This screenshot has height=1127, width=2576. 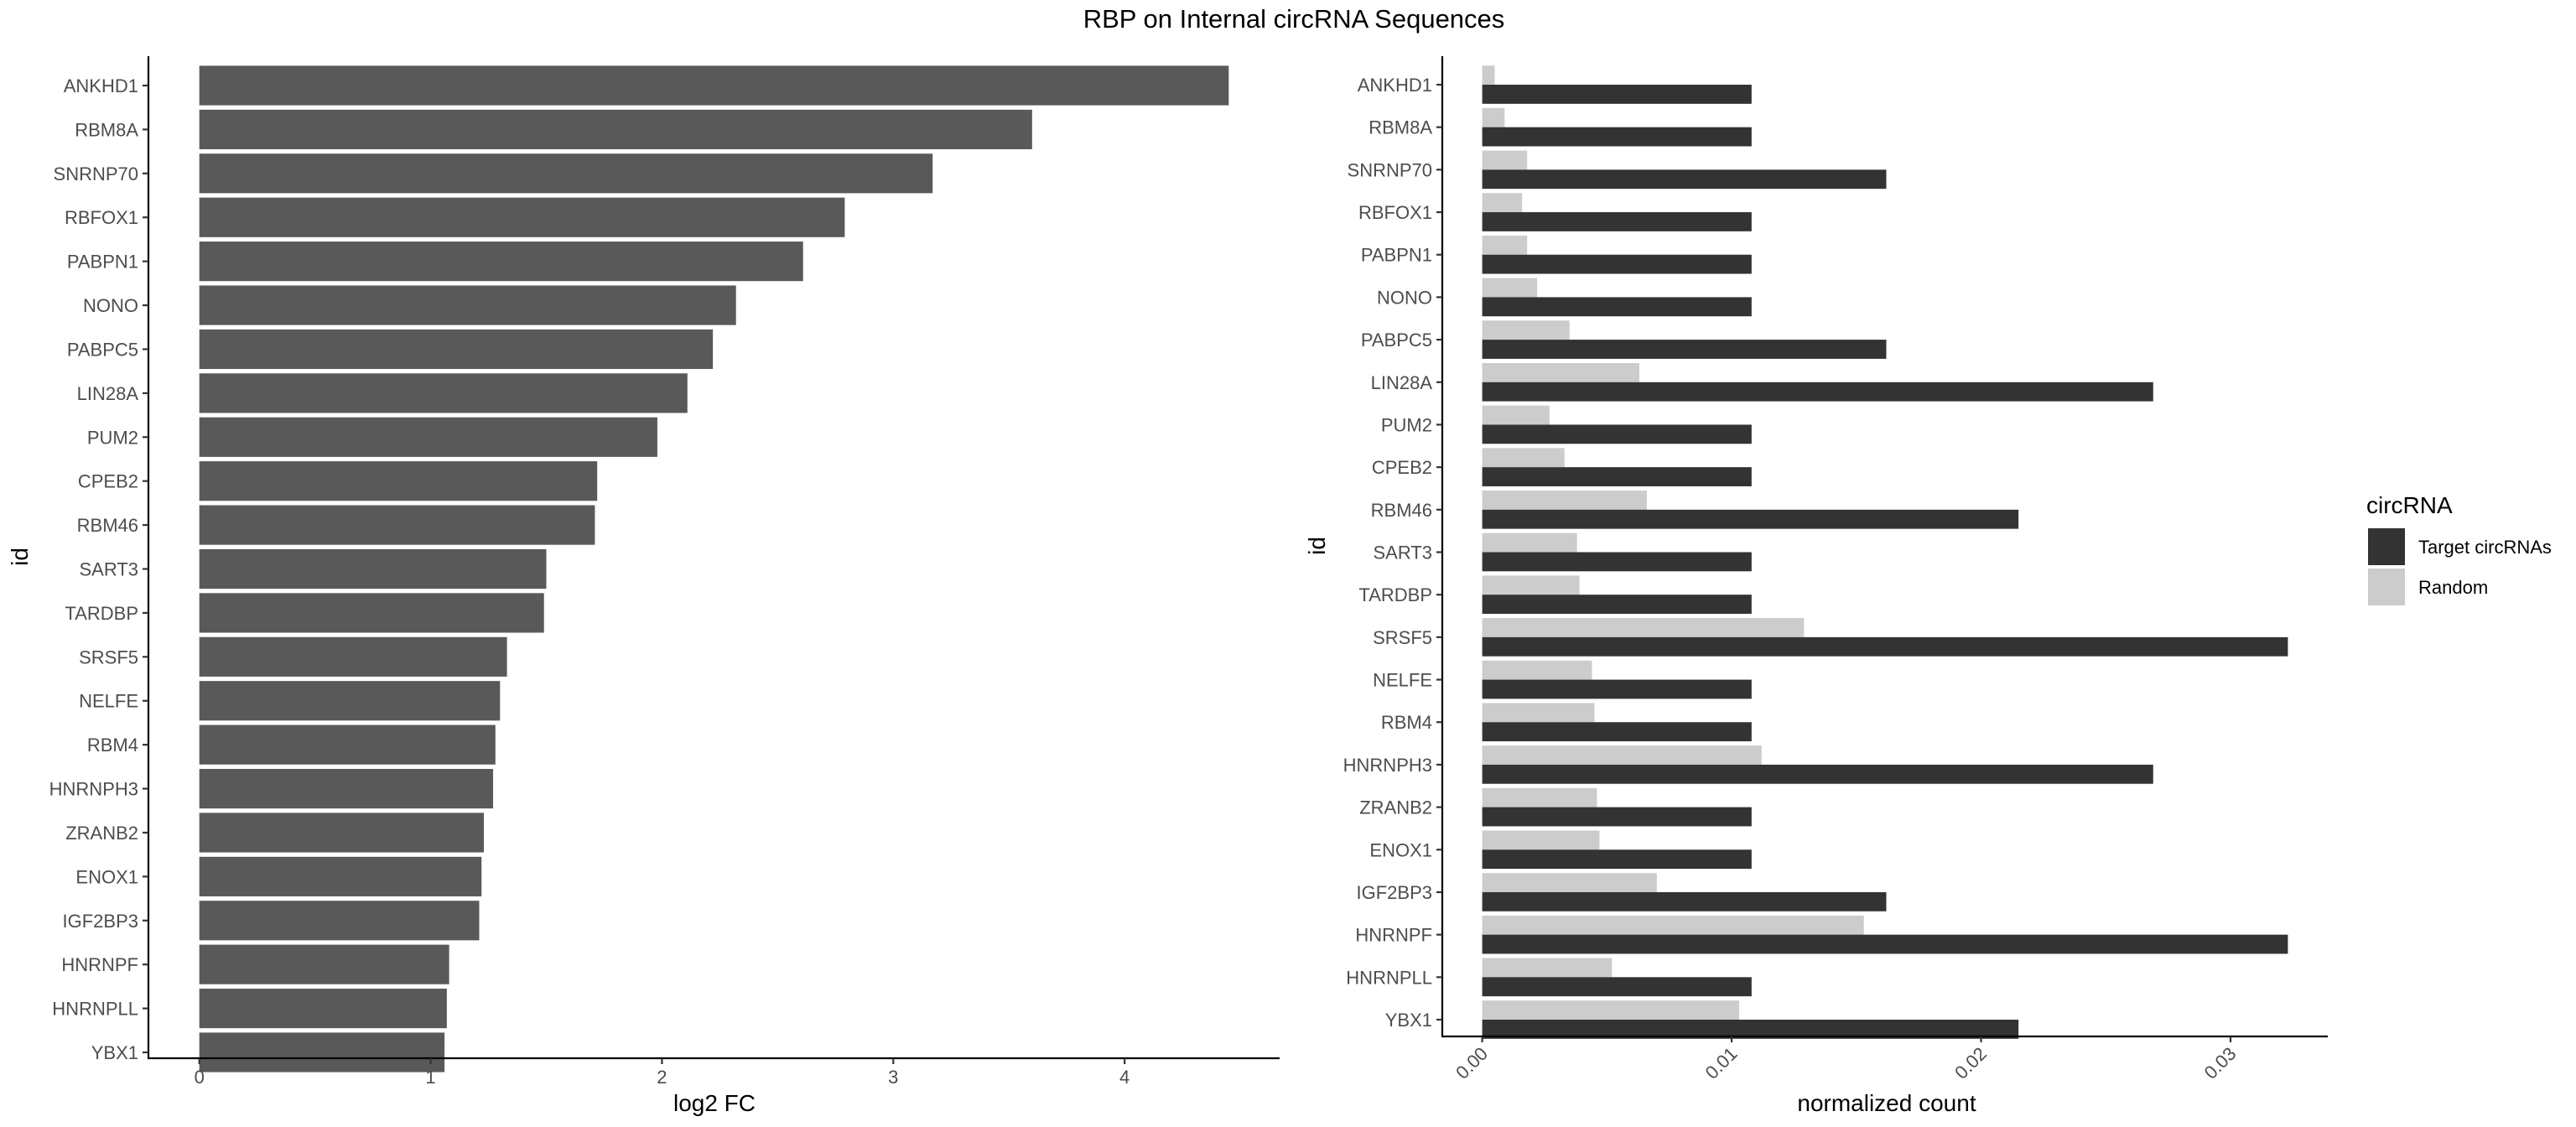 I want to click on bar-random-pabpc5, so click(x=1526, y=330).